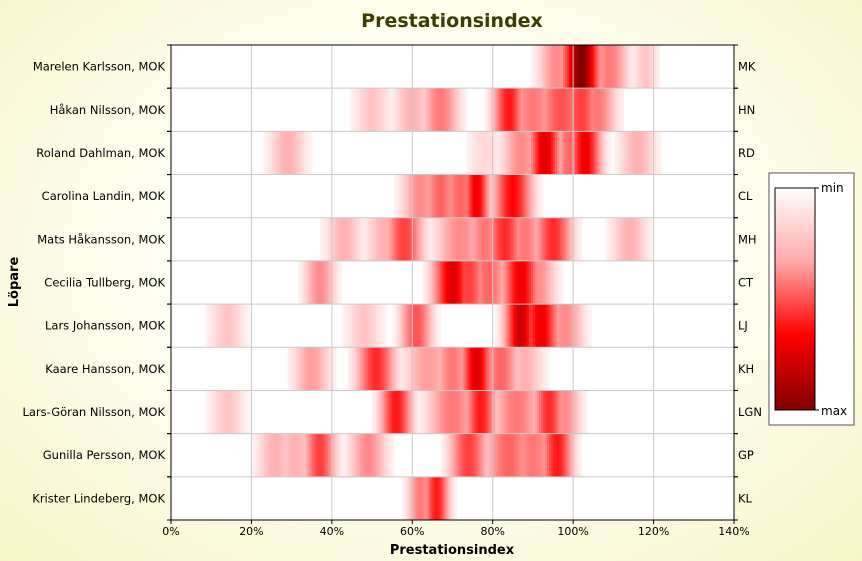 The height and width of the screenshot is (561, 862). Describe the element at coordinates (101, 239) in the screenshot. I see `runner-name-label: Mats Håkansson, MOK` at that location.